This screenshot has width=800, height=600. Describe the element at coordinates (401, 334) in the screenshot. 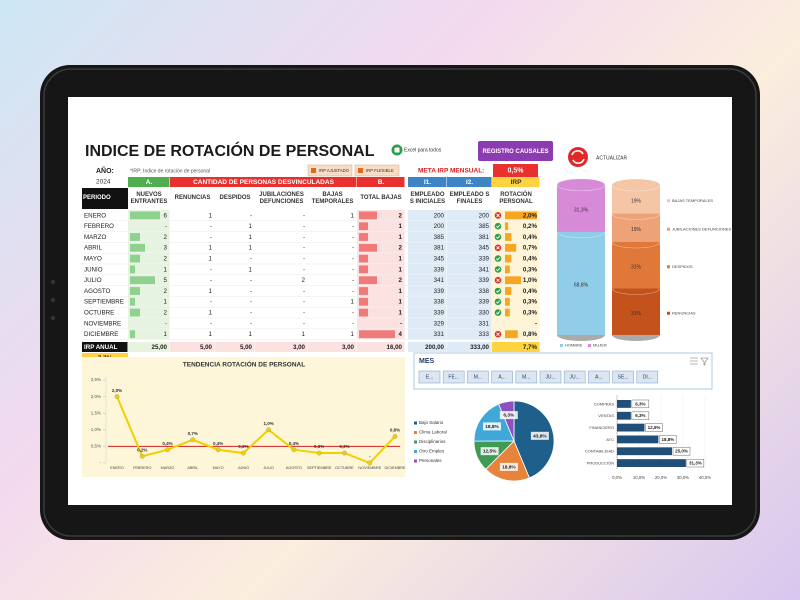

I see `cell-value: 4` at that location.